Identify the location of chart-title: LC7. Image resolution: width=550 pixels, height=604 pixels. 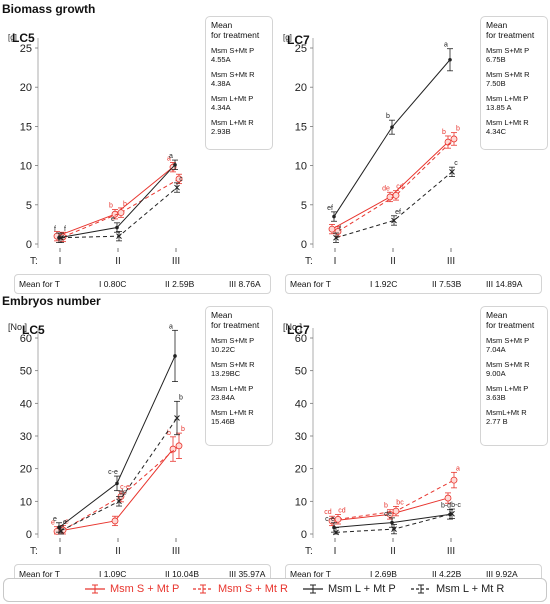
(298, 330).